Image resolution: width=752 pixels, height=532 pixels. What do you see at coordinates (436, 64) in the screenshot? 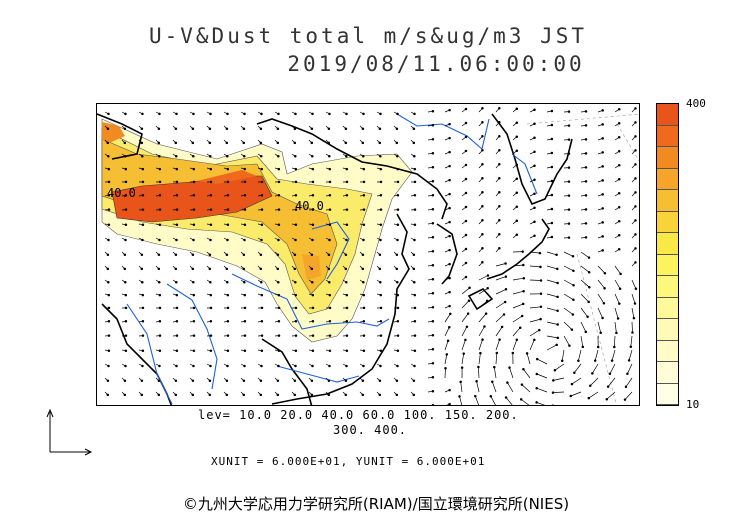
I see `map-timestamp: 2019/08/11.06:00:00` at bounding box center [436, 64].